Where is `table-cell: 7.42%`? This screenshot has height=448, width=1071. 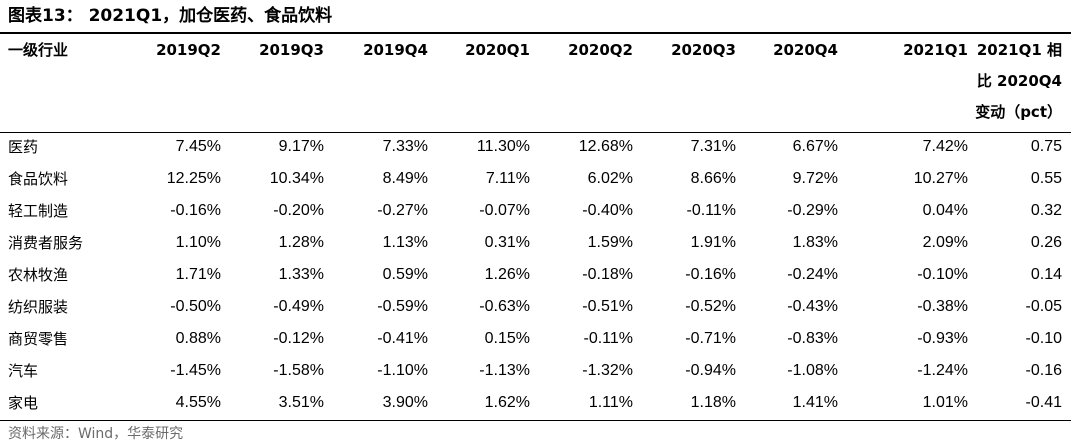 table-cell: 7.42% is located at coordinates (945, 146).